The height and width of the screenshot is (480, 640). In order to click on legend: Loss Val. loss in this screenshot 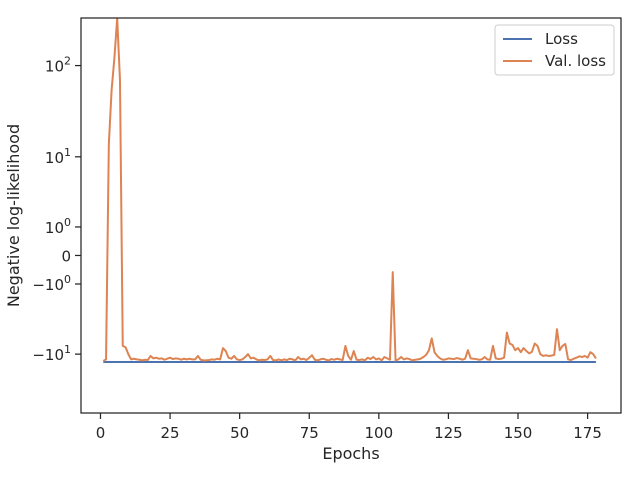, I will do `click(554, 50)`.